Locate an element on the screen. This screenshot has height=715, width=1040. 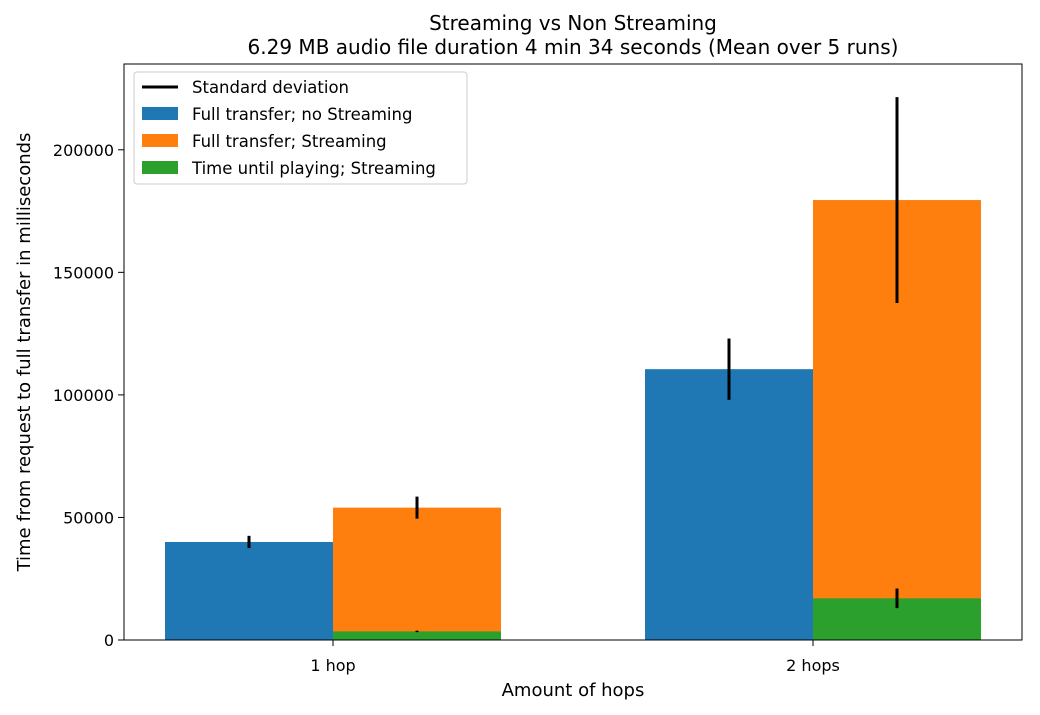
x-axis-label: Amount of hops is located at coordinates (573, 690).